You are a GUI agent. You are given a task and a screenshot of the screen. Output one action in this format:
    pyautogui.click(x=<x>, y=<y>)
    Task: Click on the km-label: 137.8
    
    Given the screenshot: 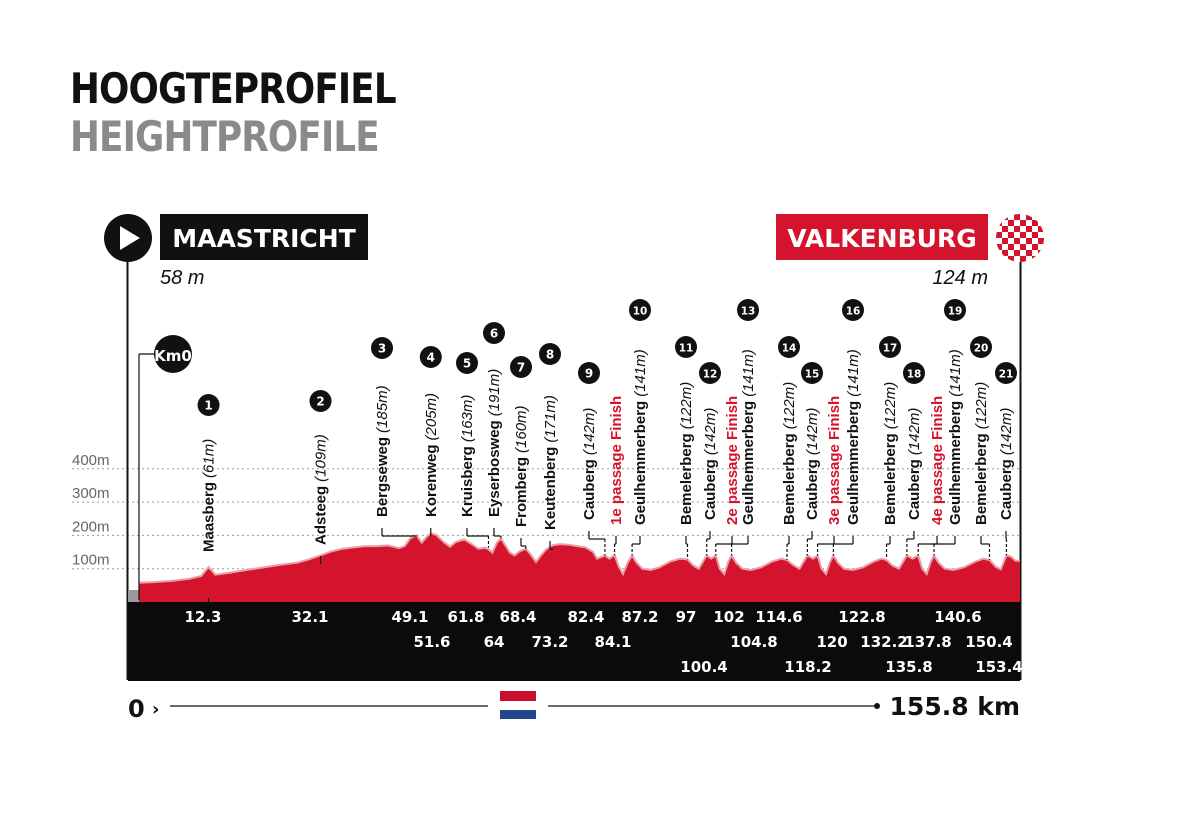 What is the action you would take?
    pyautogui.click(x=927, y=642)
    